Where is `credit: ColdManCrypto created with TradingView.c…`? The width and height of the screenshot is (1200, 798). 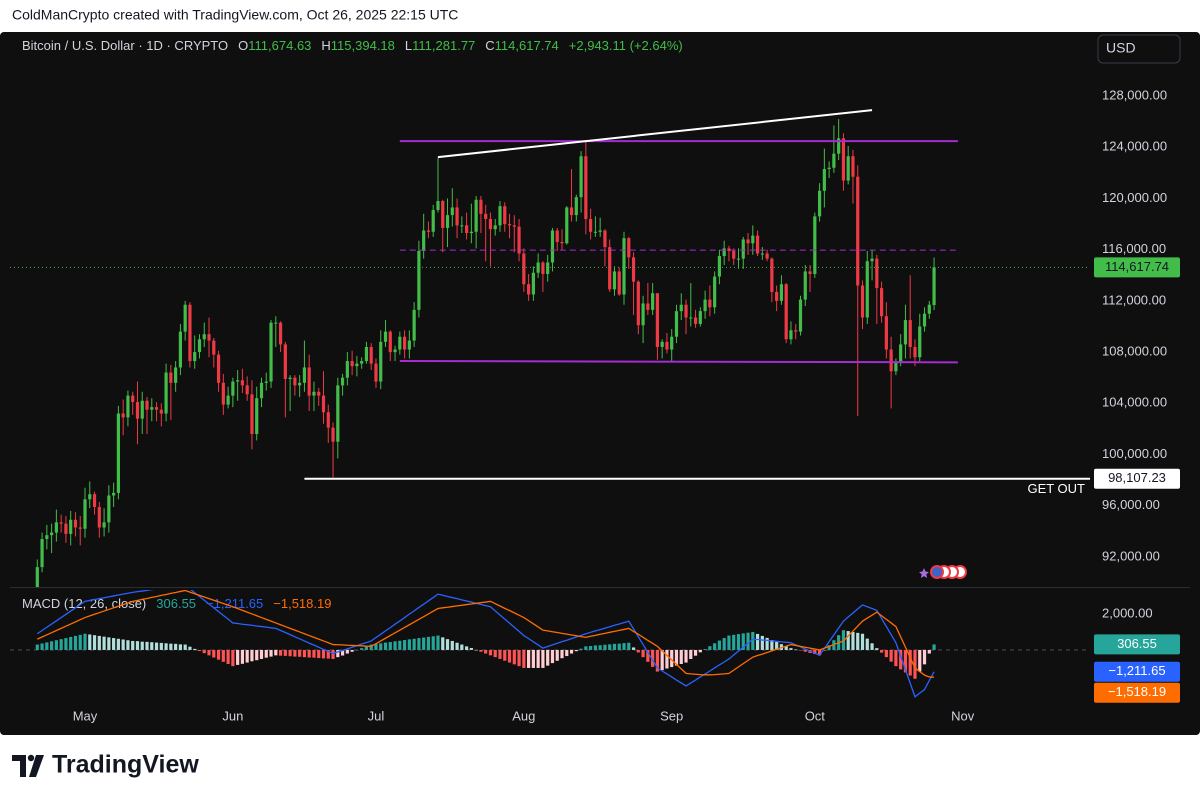 credit: ColdManCrypto created with TradingView.c… is located at coordinates (235, 15).